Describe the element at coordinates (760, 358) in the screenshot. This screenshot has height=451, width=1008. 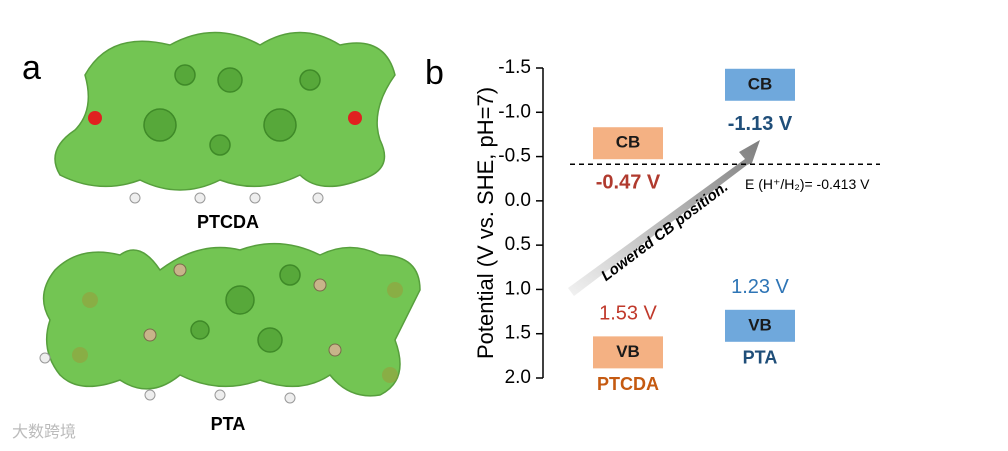
I see `legend-label: PTA` at that location.